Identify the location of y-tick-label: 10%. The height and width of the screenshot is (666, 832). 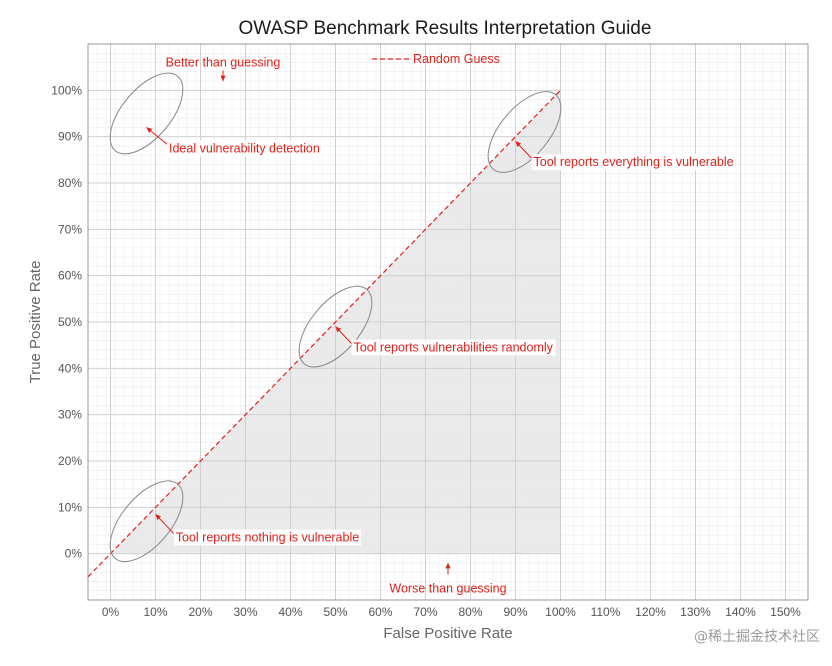
(70, 507).